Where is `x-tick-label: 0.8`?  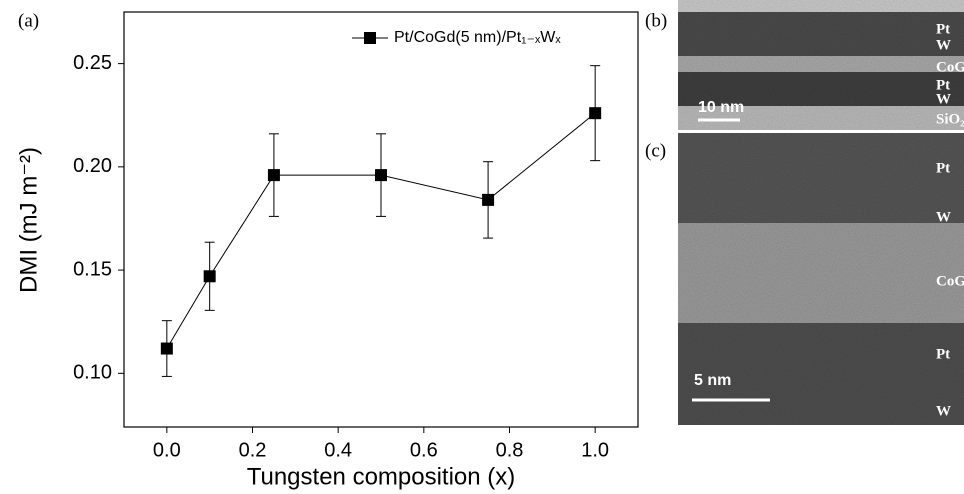
x-tick-label: 0.8 is located at coordinates (510, 450).